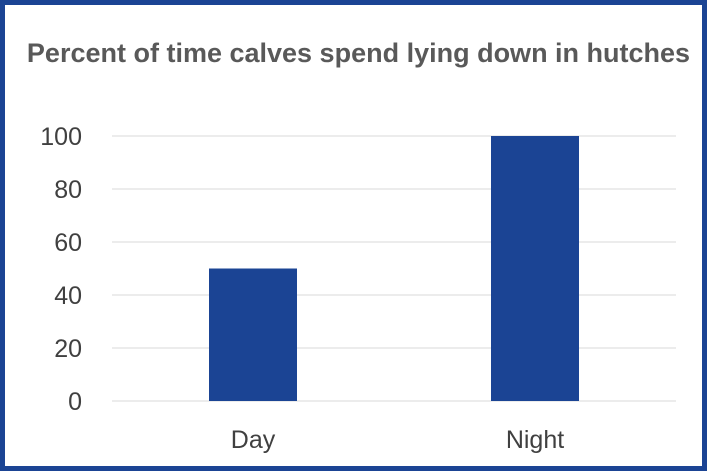  Describe the element at coordinates (397, 440) in the screenshot. I see `x-axis-tick-labels: Day Night` at that location.